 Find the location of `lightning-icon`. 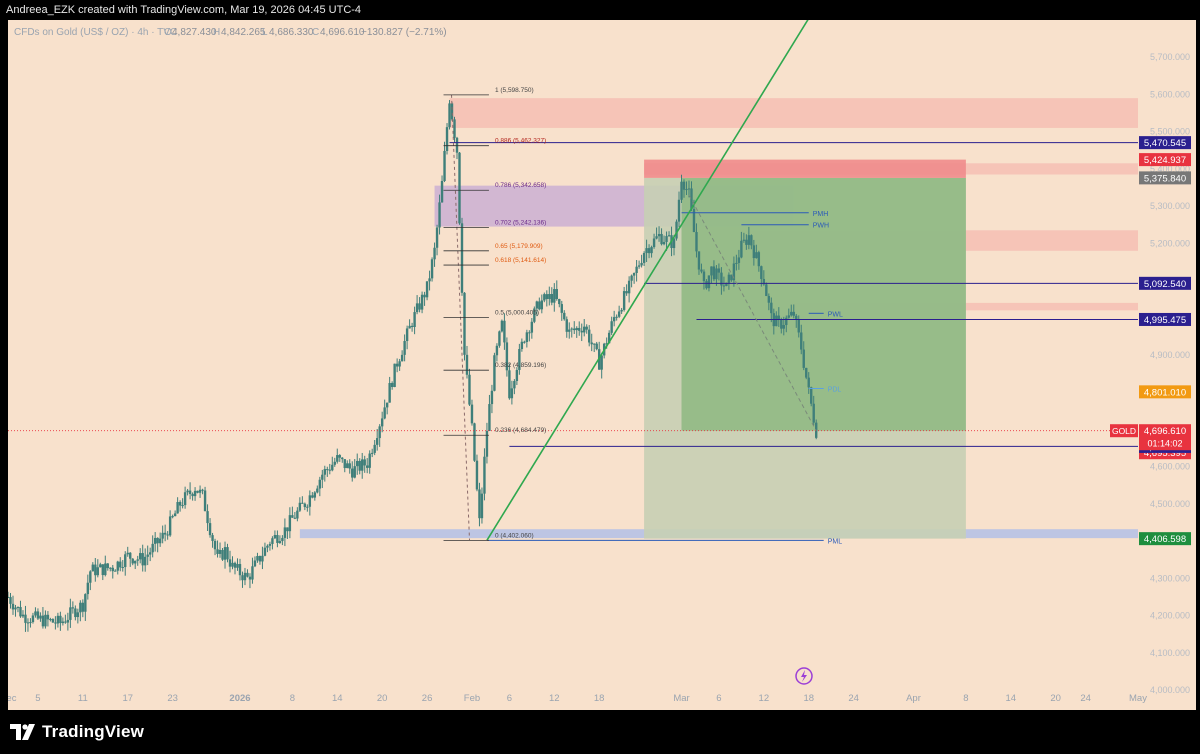

lightning-icon is located at coordinates (804, 676).